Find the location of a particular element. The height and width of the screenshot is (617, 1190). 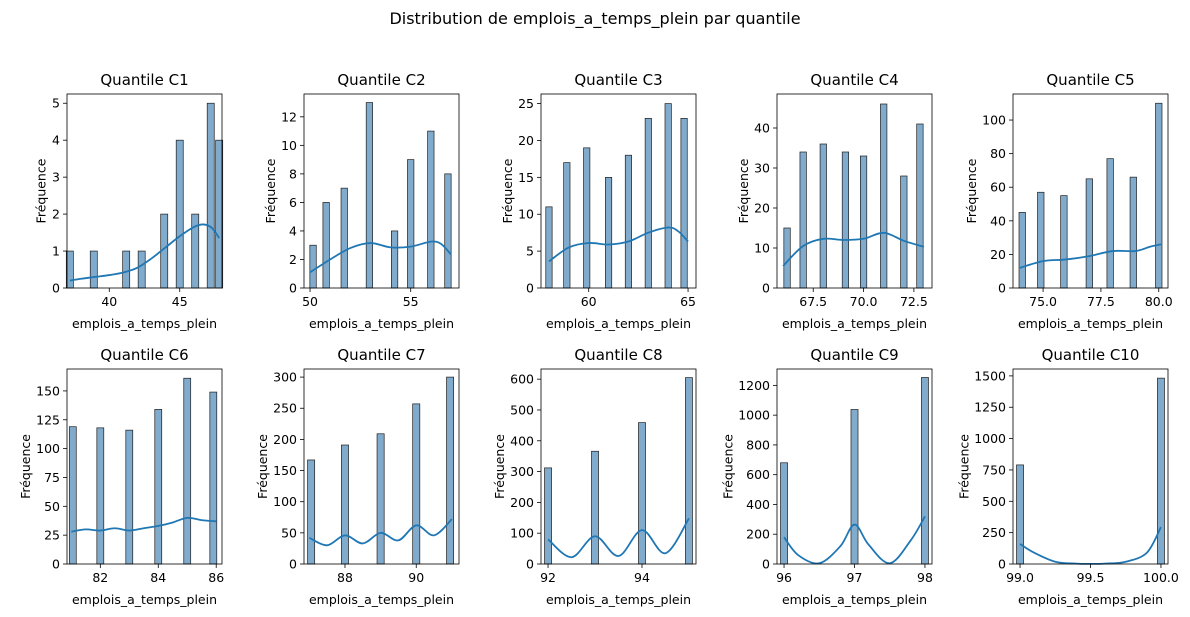

panel-title: Quantile C2 is located at coordinates (381, 80).